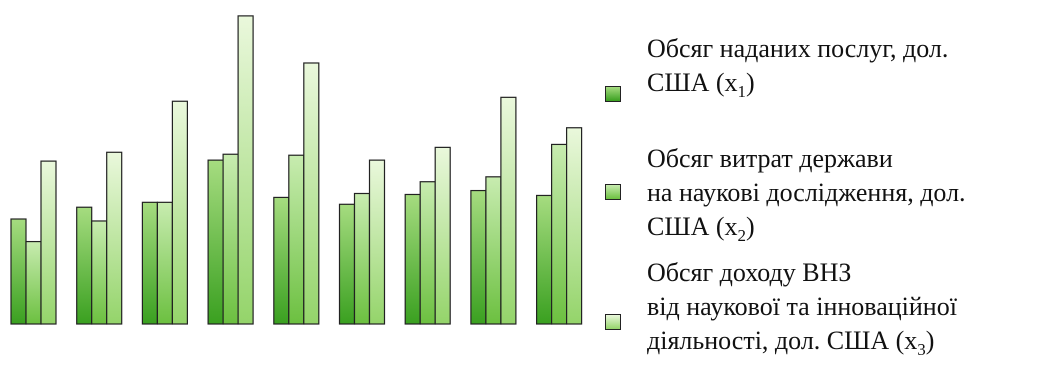  What do you see at coordinates (149, 263) in the screenshot?
I see `bar-group3-series1` at bounding box center [149, 263].